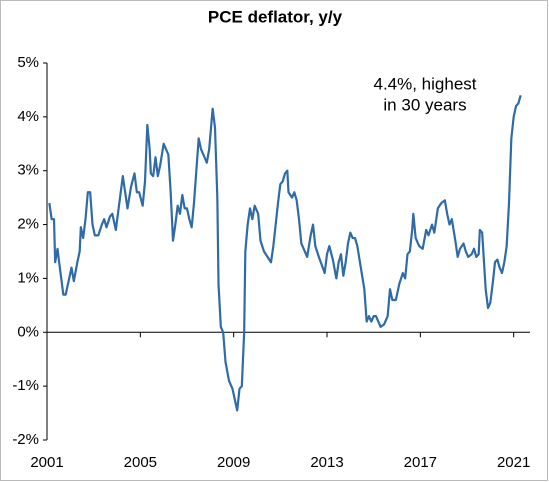  I want to click on chart-title: PCE deflator, y/y, so click(275, 16).